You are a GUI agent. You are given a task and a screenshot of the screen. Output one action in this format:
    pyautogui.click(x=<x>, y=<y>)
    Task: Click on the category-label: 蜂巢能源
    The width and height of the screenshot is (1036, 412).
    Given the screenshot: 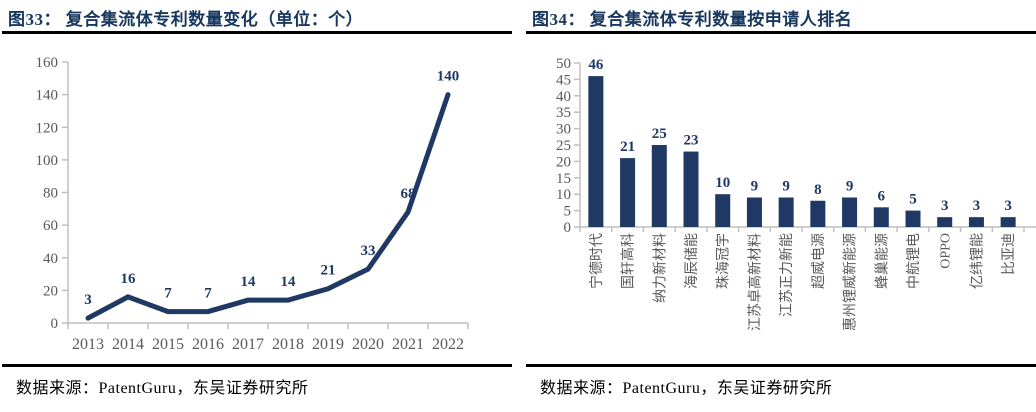 What is the action you would take?
    pyautogui.click(x=882, y=261)
    